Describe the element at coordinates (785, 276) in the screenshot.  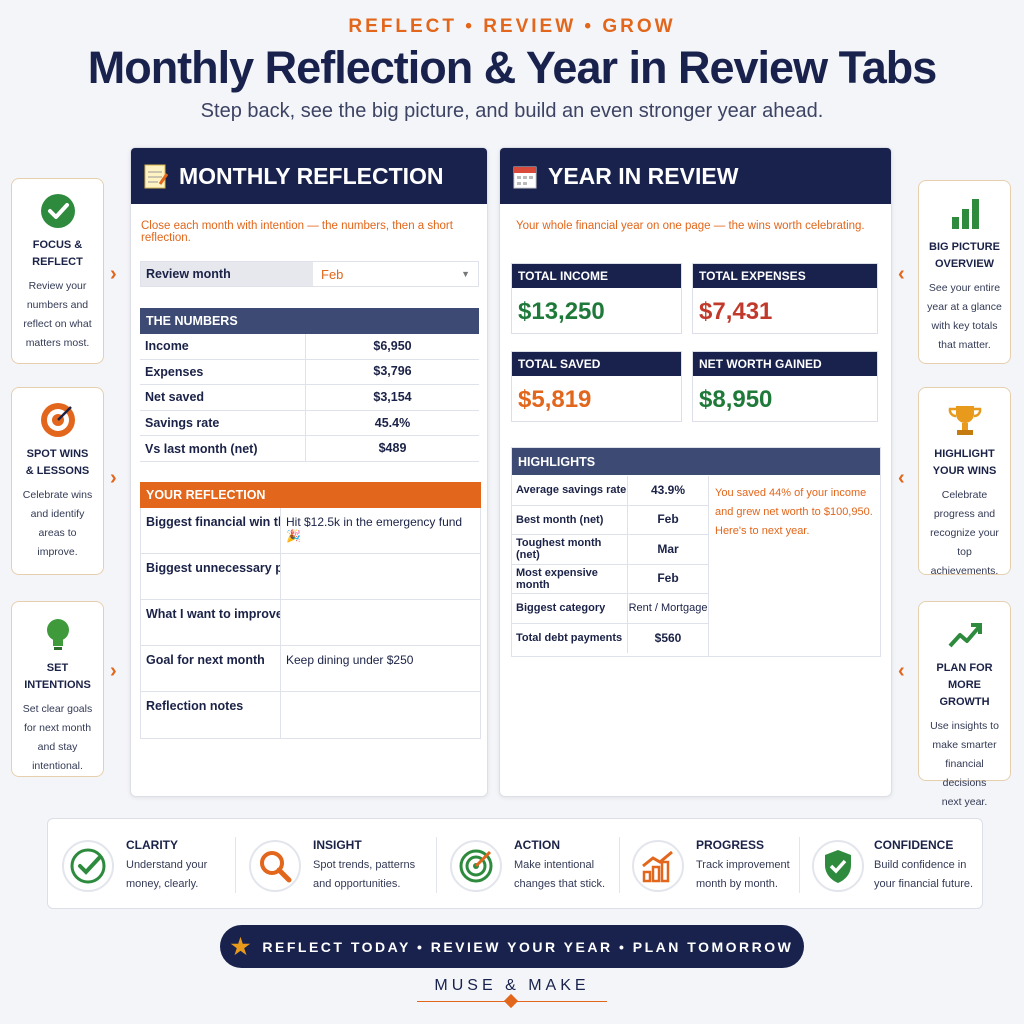
I see `kpi-label: TOTAL EXPENSES` at that location.